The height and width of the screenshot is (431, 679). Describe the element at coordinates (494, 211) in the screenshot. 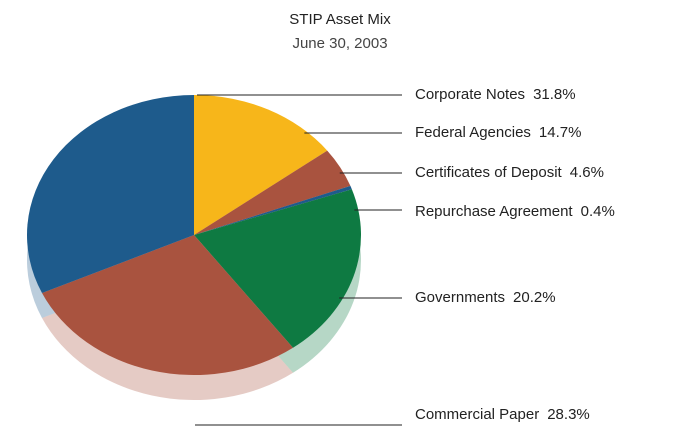

I see `category-name: Repurchase Agreement` at that location.